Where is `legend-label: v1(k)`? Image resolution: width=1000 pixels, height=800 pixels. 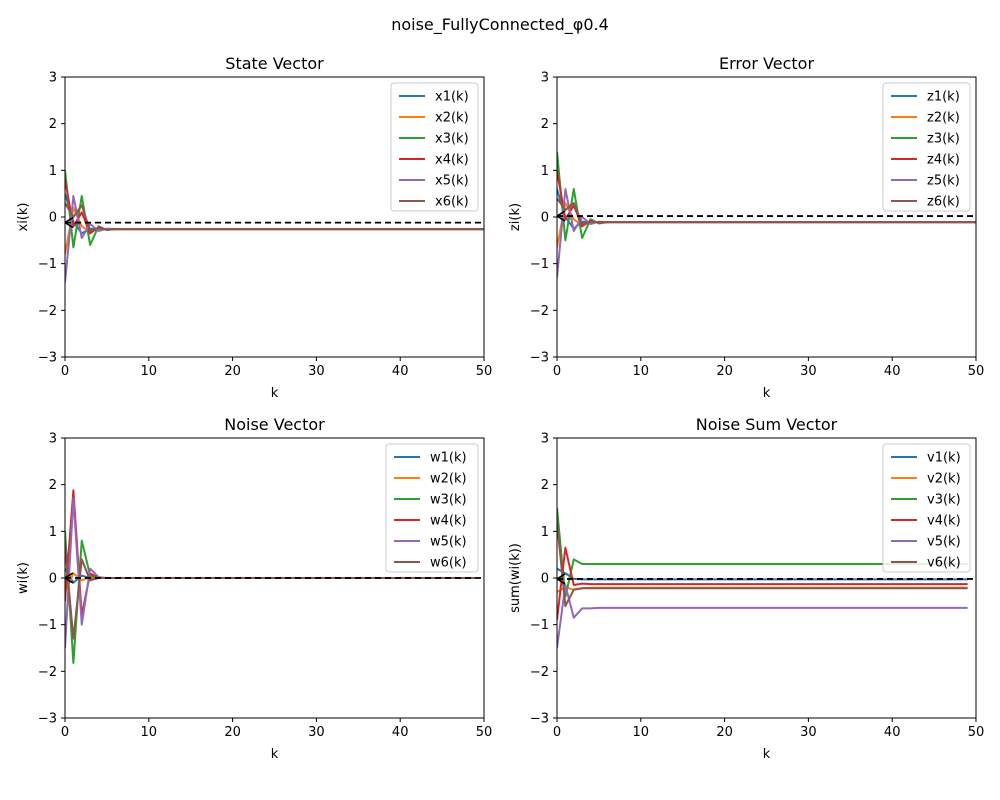
legend-label: v1(k) is located at coordinates (944, 458).